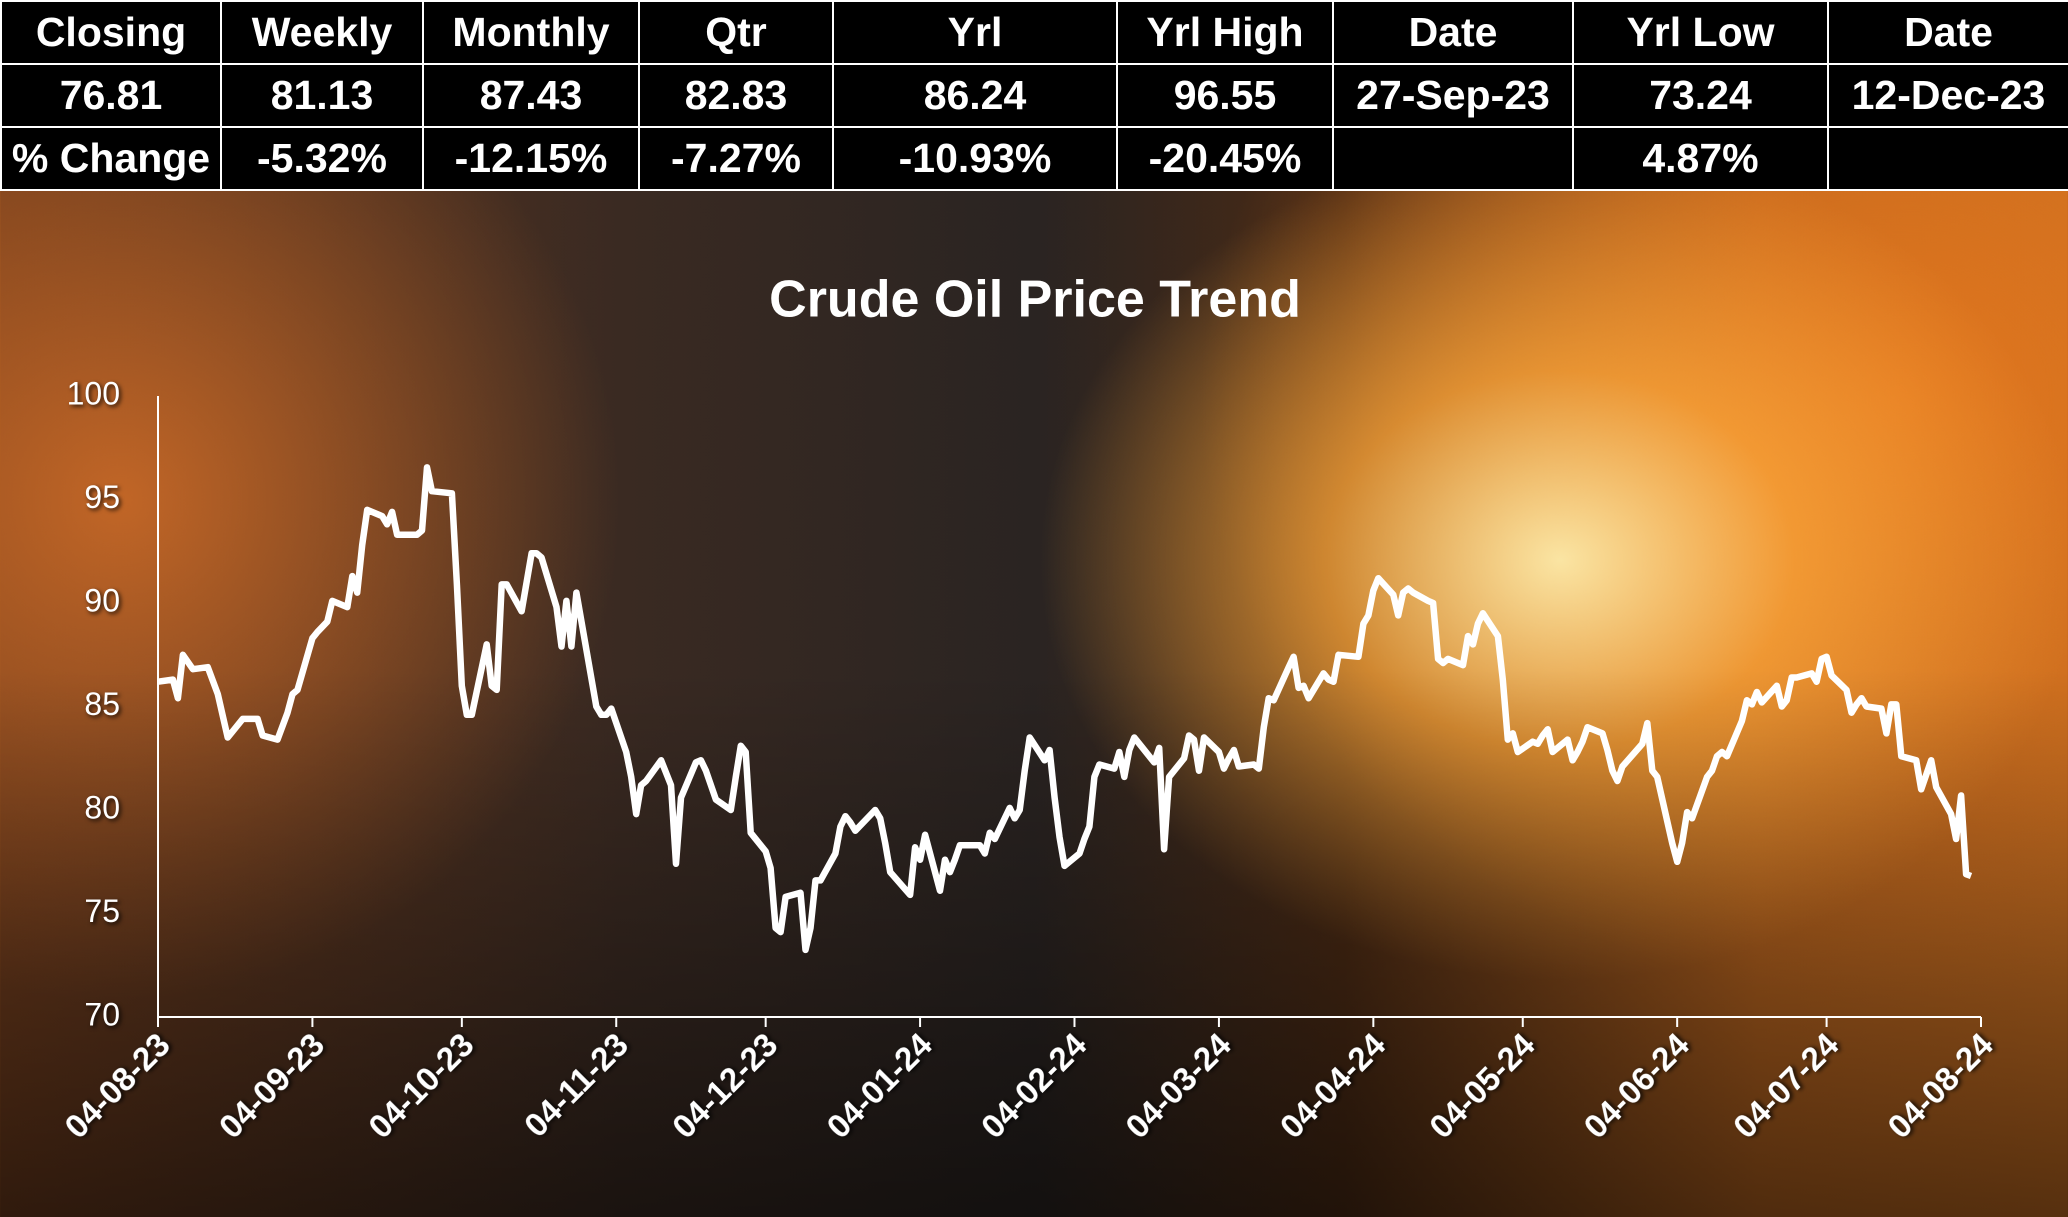 This screenshot has width=2068, height=1217. Describe the element at coordinates (1225, 158) in the screenshot. I see `table-cell: -20.45%` at that location.